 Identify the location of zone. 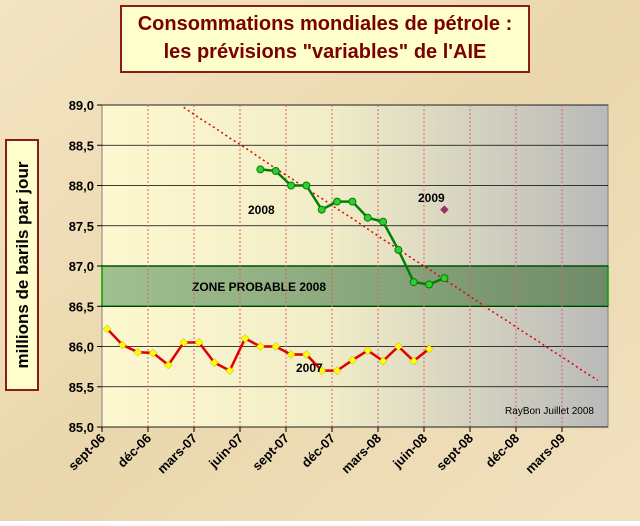
(355, 286).